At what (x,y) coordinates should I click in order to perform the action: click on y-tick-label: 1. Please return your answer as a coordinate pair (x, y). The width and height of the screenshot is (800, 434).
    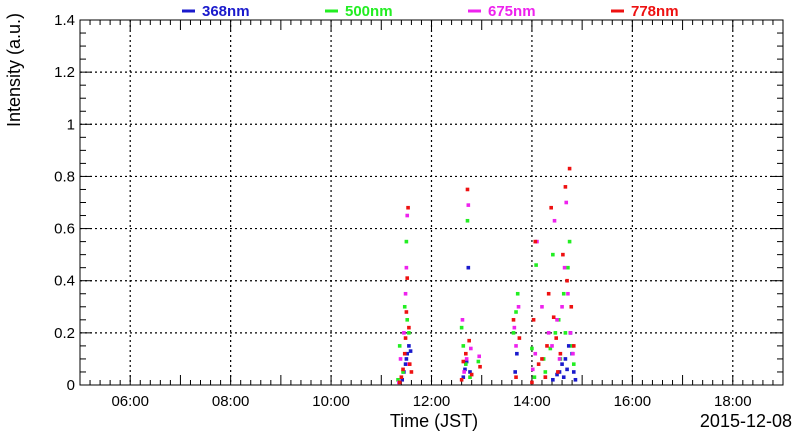
    Looking at the image, I should click on (71, 124).